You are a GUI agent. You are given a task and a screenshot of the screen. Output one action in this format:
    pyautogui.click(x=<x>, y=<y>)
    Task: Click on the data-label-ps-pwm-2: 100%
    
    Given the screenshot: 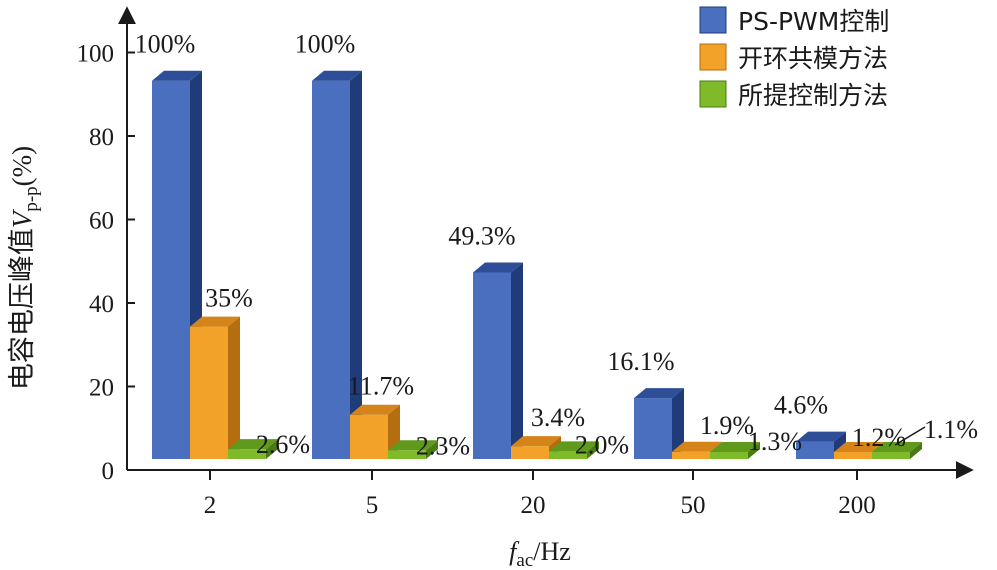 What is the action you would take?
    pyautogui.click(x=165, y=44)
    